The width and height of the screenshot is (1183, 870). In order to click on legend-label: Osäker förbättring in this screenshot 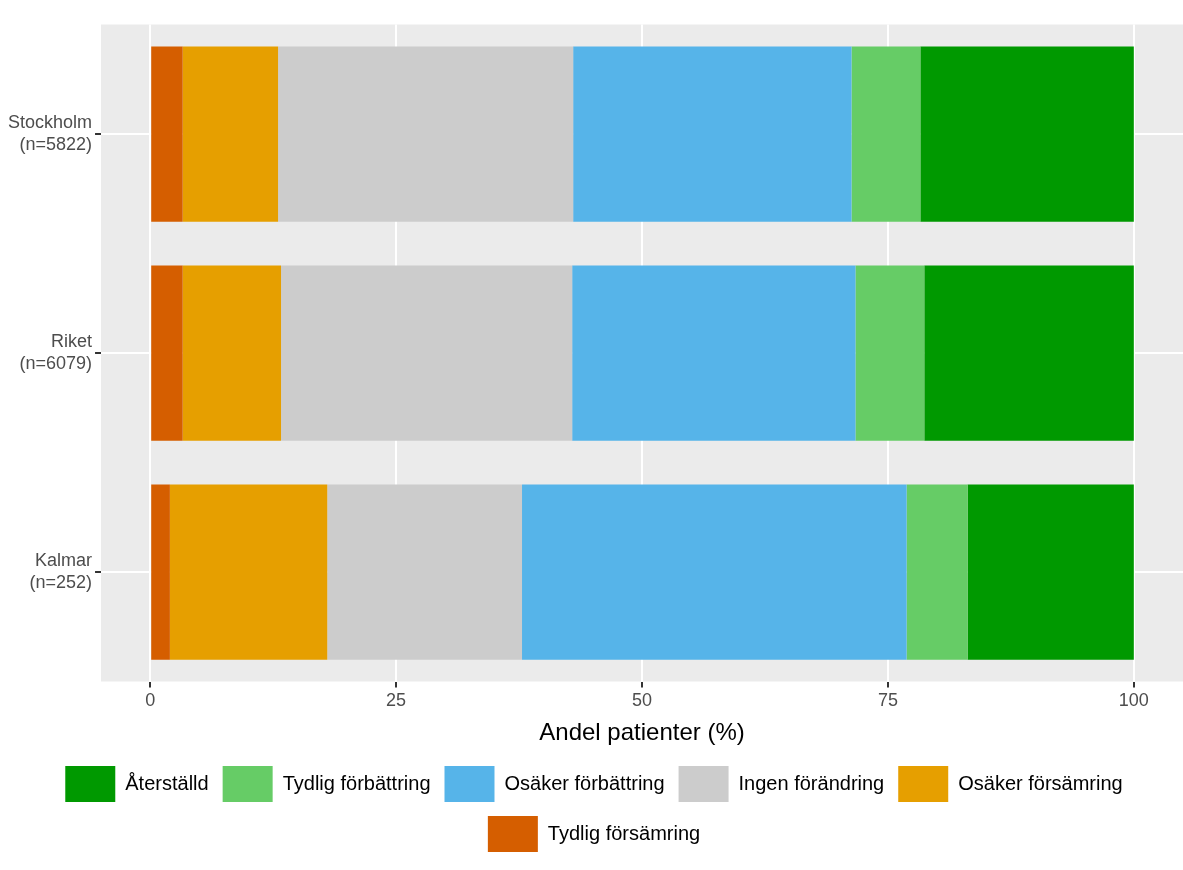, I will do `click(584, 782)`.